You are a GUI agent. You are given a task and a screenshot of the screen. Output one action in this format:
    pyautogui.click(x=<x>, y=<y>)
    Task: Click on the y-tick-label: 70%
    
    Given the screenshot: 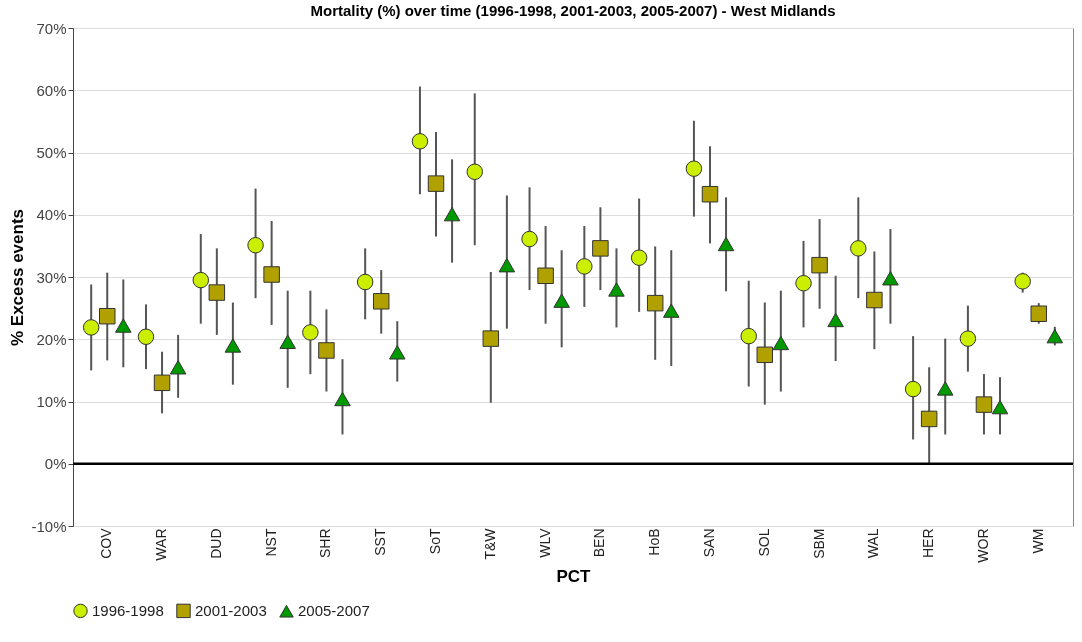 What is the action you would take?
    pyautogui.click(x=51, y=28)
    